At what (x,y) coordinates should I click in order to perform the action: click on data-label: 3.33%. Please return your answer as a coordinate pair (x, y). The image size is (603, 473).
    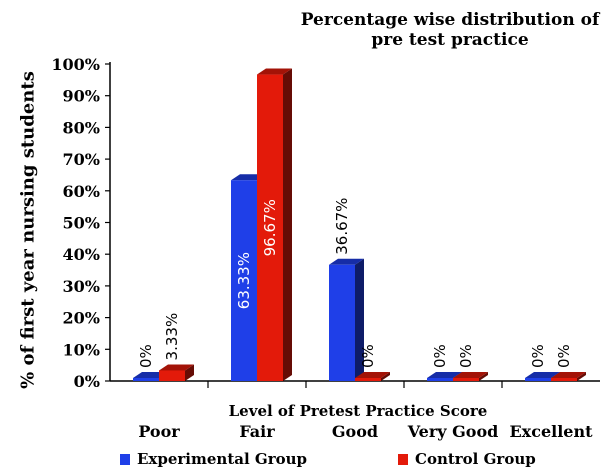
    Looking at the image, I should click on (172, 337).